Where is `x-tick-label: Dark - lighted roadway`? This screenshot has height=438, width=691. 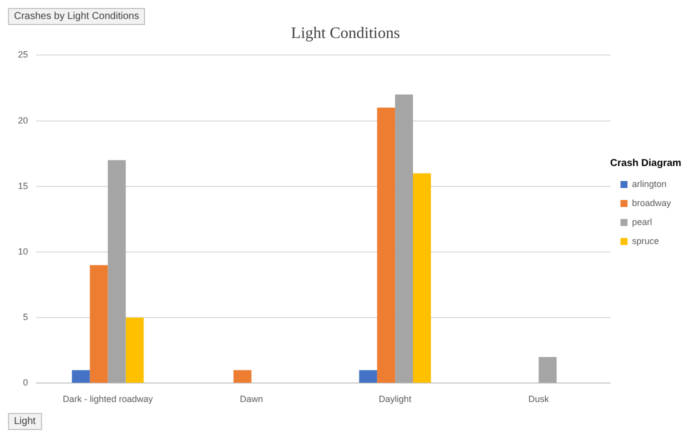
x-tick-label: Dark - lighted roadway is located at coordinates (108, 399).